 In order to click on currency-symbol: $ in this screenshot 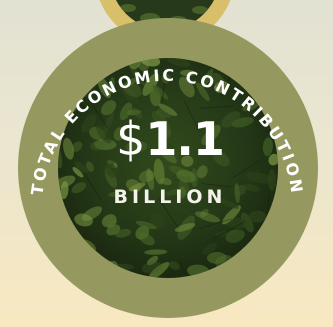, I will do `click(131, 139)`.